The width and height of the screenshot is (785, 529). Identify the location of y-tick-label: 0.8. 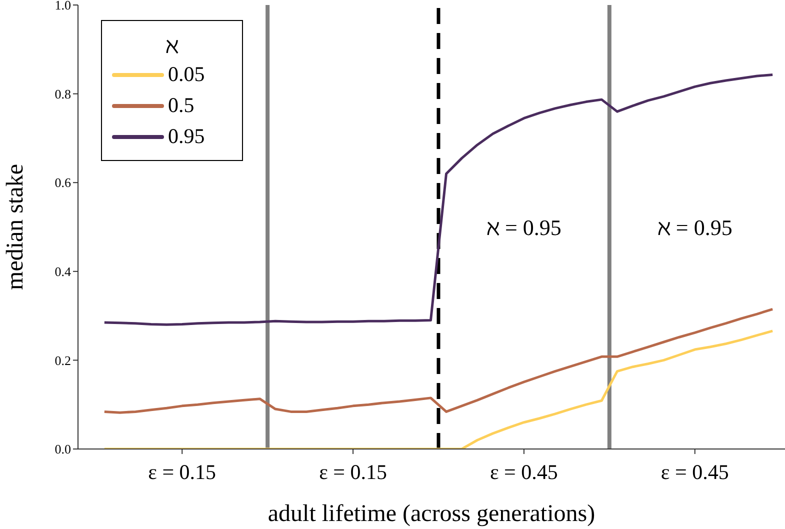
(62, 94).